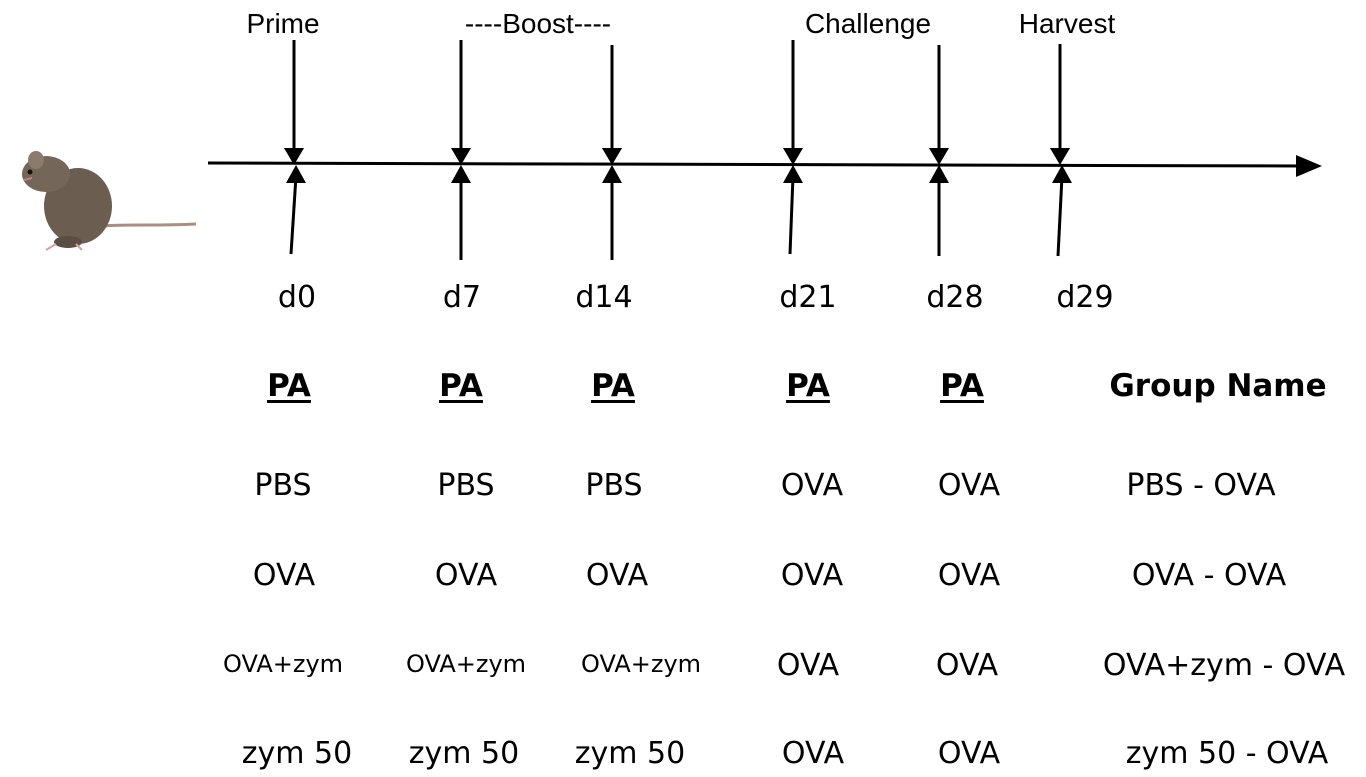 The height and width of the screenshot is (777, 1366). Describe the element at coordinates (754, 164) in the screenshot. I see `timeline-axis` at that location.